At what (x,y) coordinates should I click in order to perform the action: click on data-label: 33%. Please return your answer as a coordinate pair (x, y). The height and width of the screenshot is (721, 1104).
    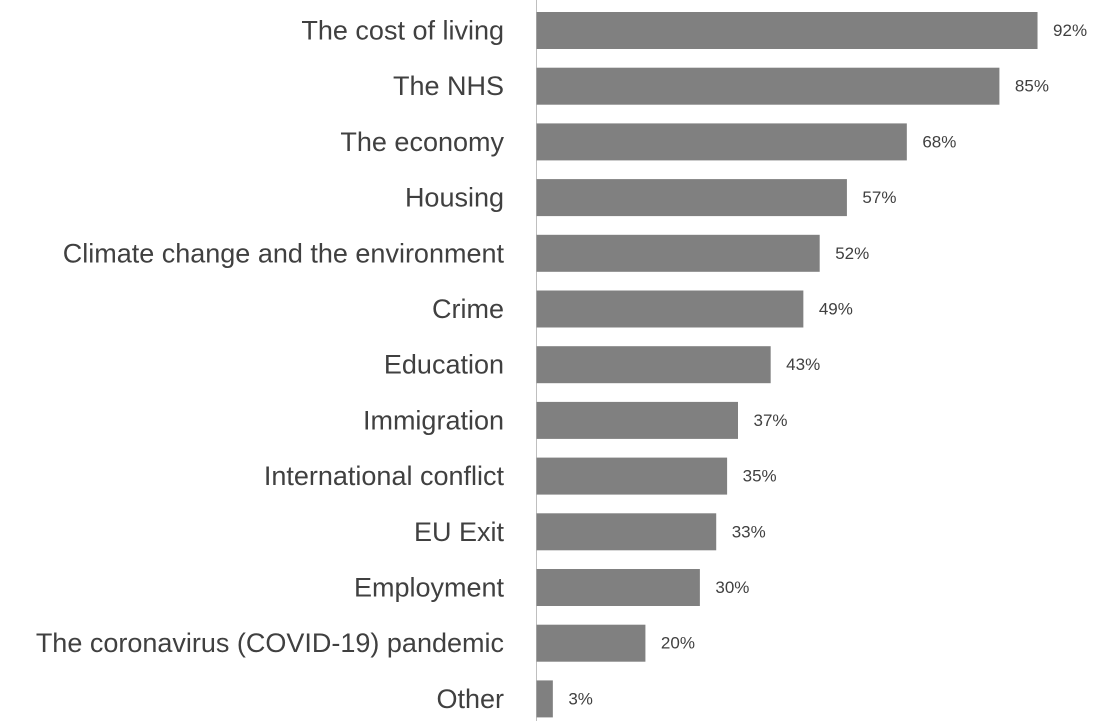
    Looking at the image, I should click on (749, 531).